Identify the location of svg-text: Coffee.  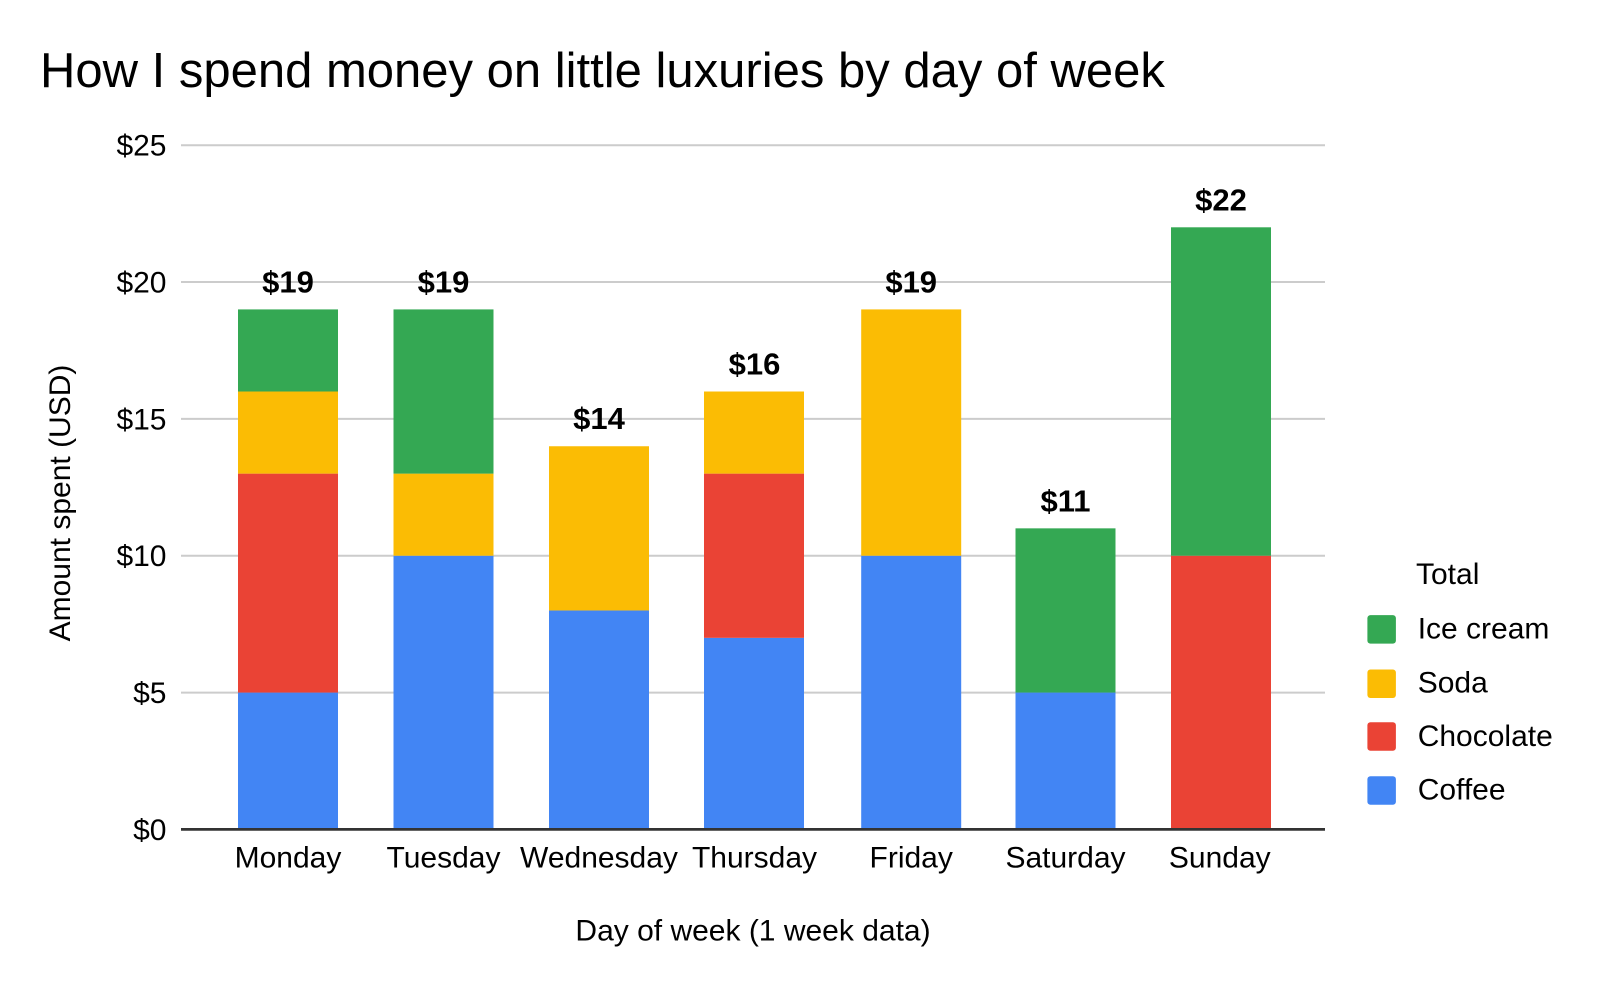
(1462, 790).